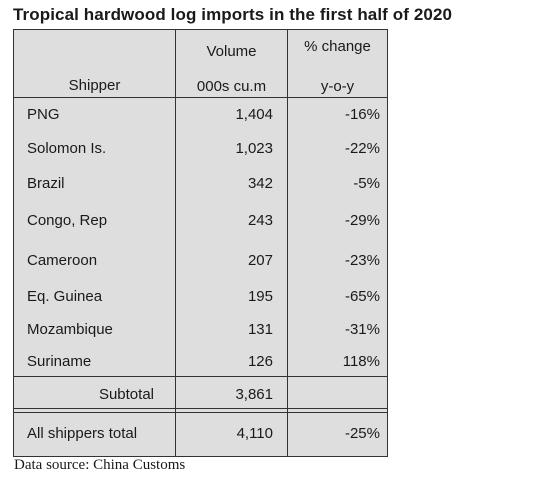 The image size is (543, 483). What do you see at coordinates (94, 85) in the screenshot?
I see `header-shipper: Shipper` at bounding box center [94, 85].